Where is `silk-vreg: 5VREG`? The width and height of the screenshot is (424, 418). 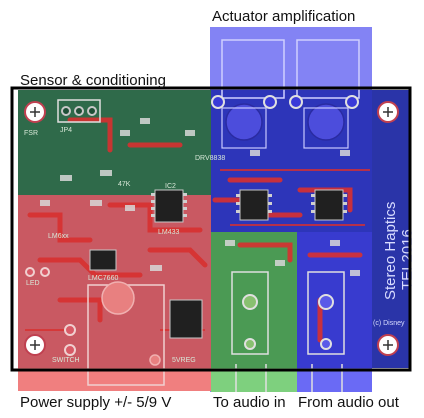 silk-vreg: 5VREG is located at coordinates (184, 360).